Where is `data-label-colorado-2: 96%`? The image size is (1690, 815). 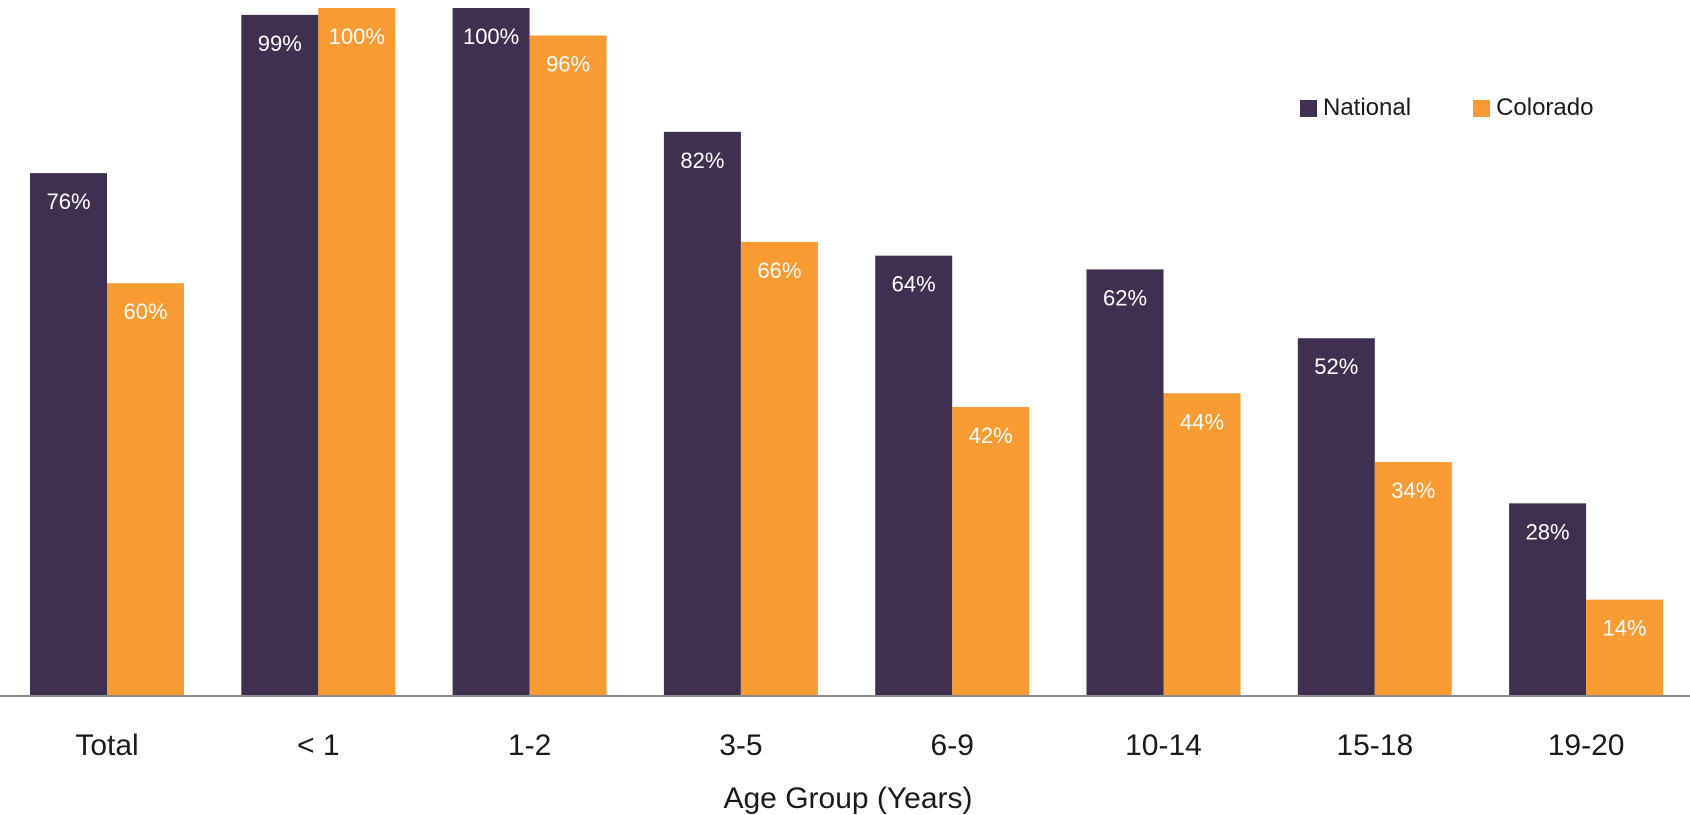
data-label-colorado-2: 96% is located at coordinates (568, 64).